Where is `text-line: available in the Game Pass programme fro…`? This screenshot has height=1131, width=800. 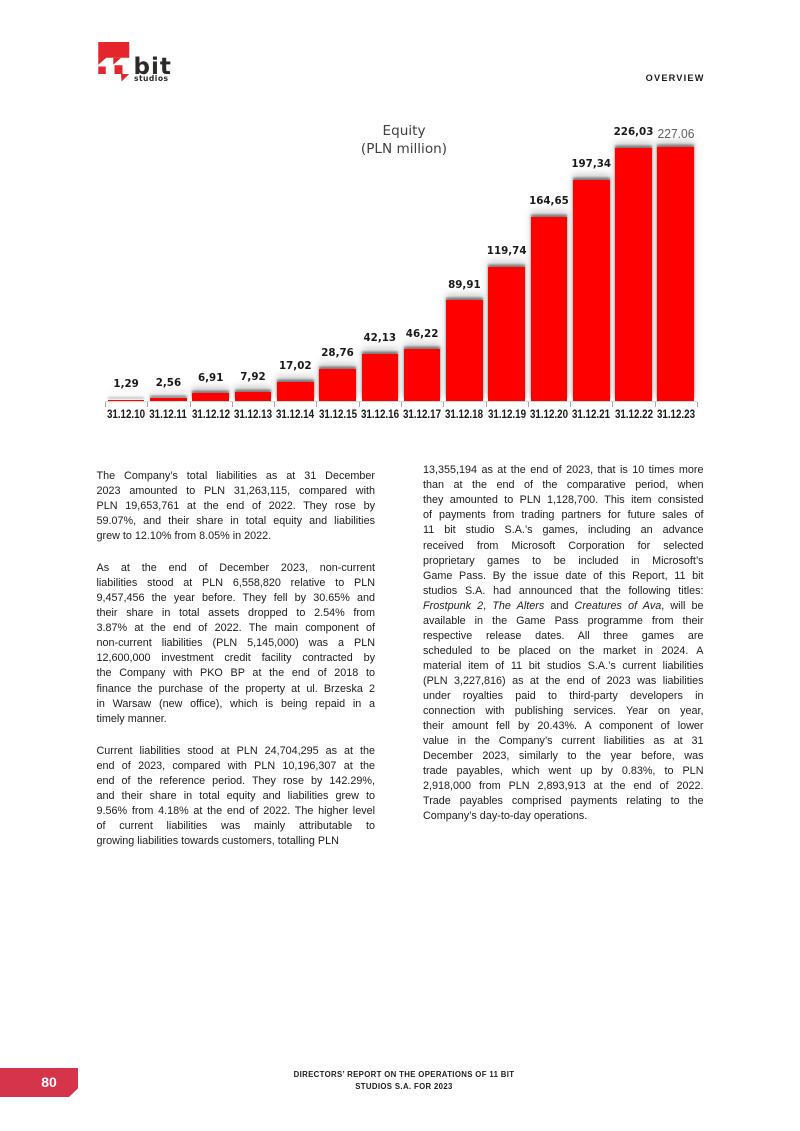
text-line: available in the Game Pass programme fro… is located at coordinates (563, 620).